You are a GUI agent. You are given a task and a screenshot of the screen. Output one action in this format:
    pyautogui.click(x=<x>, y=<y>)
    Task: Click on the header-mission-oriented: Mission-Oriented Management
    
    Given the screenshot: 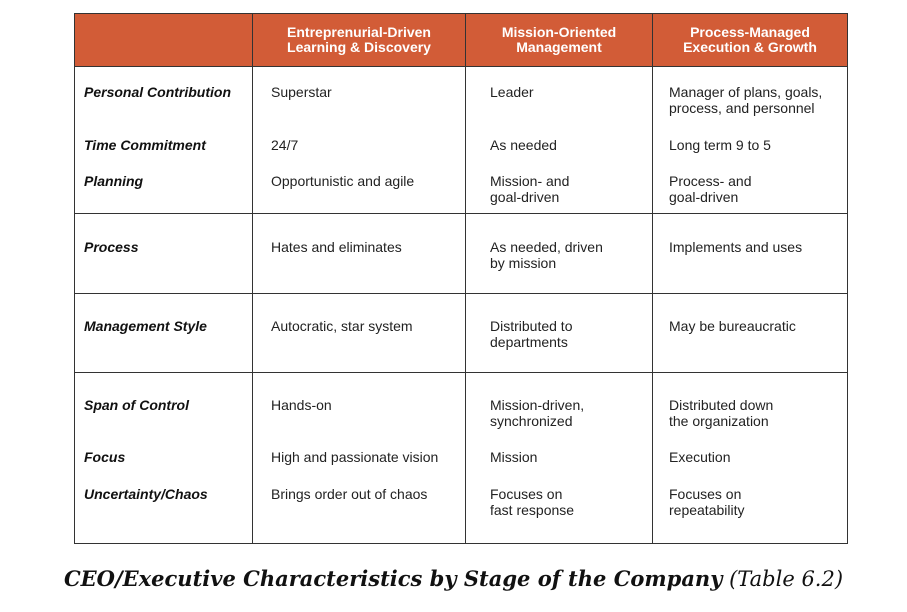 What is the action you would take?
    pyautogui.click(x=559, y=39)
    